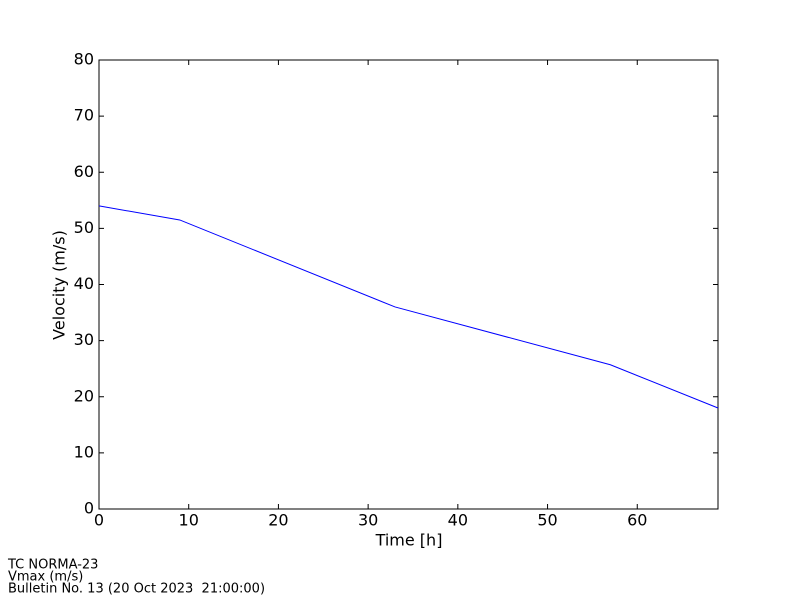  Describe the element at coordinates (278, 520) in the screenshot. I see `x-tick-label: 20` at that location.